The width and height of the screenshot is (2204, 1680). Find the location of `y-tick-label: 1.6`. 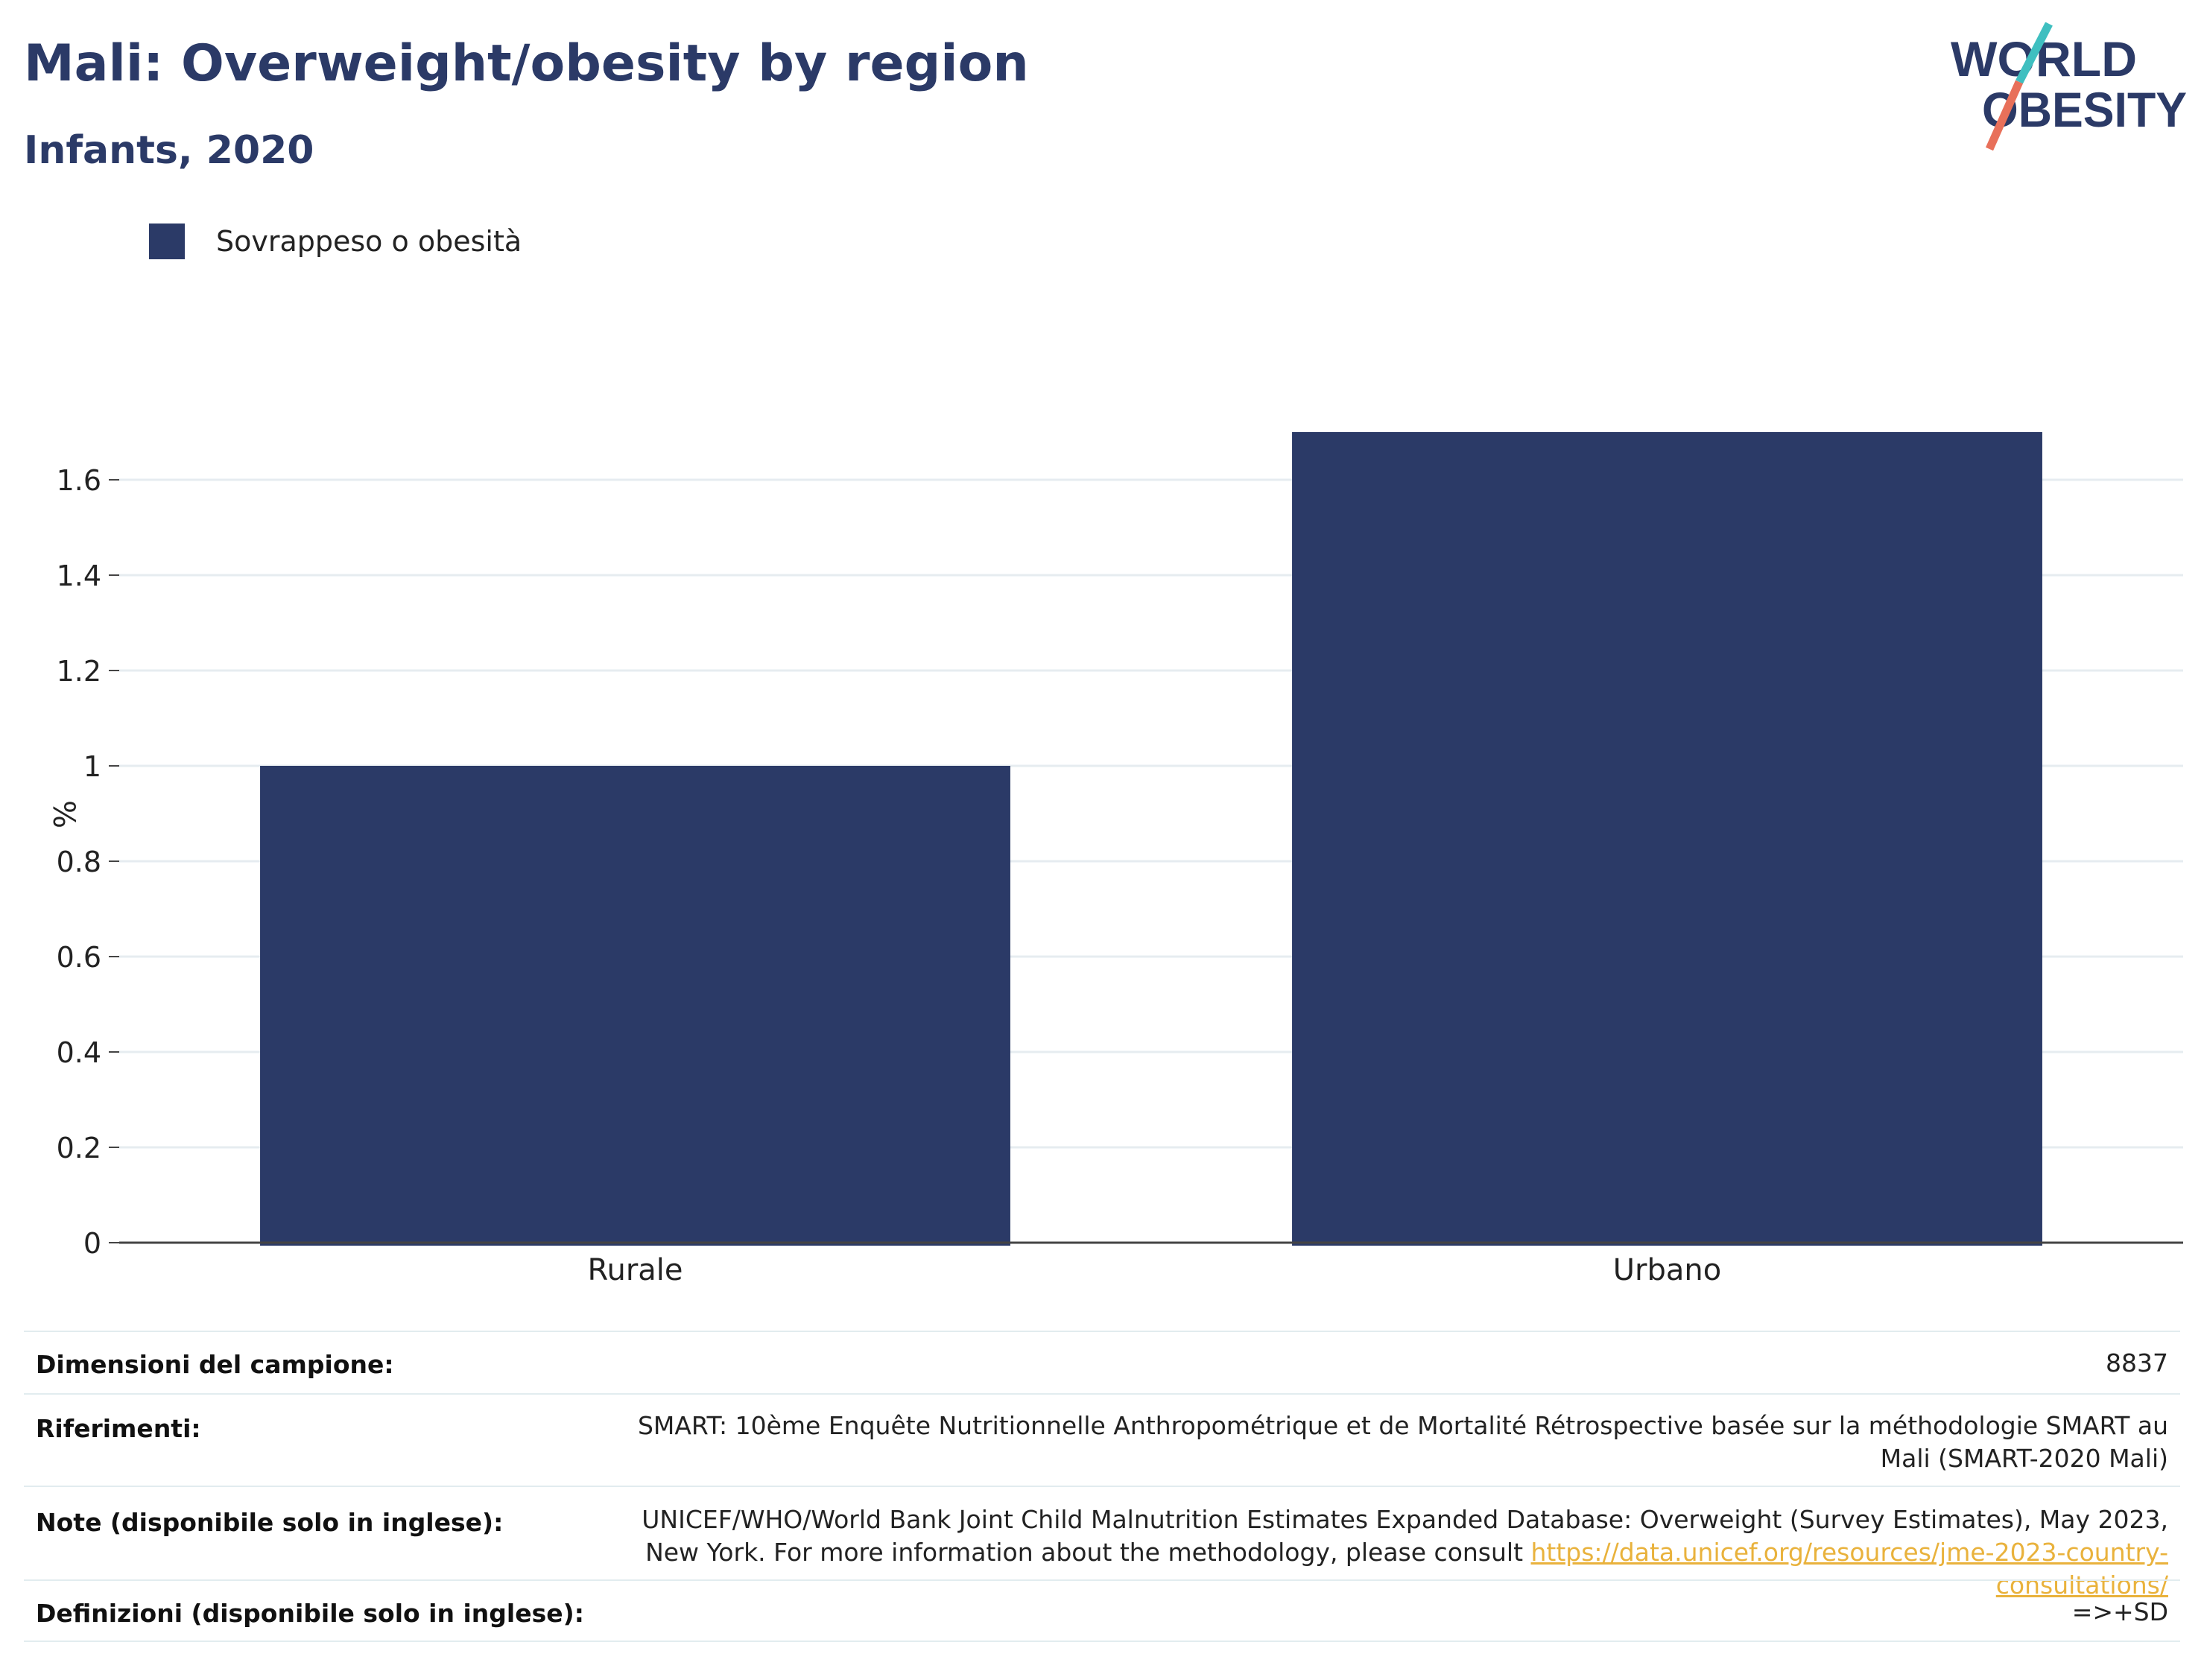

y-tick-label: 1.6 is located at coordinates (79, 480).